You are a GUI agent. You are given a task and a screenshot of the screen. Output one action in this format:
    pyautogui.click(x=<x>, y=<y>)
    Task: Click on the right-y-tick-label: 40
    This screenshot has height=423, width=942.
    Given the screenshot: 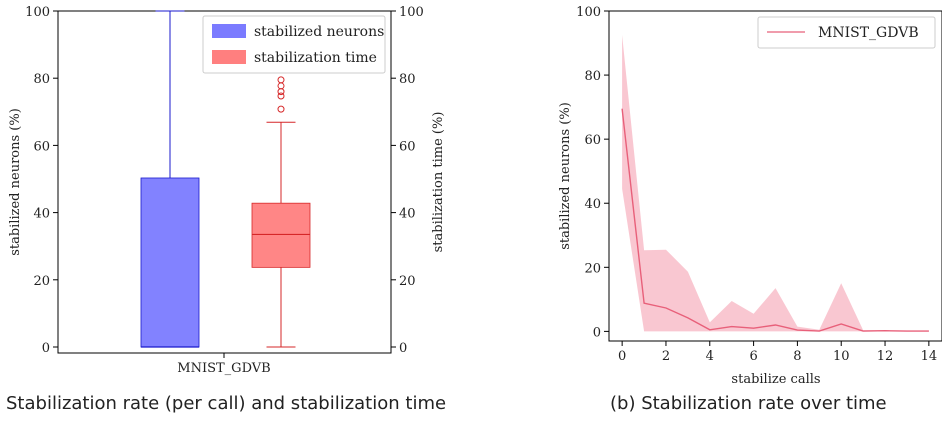 What is the action you would take?
    pyautogui.click(x=407, y=214)
    